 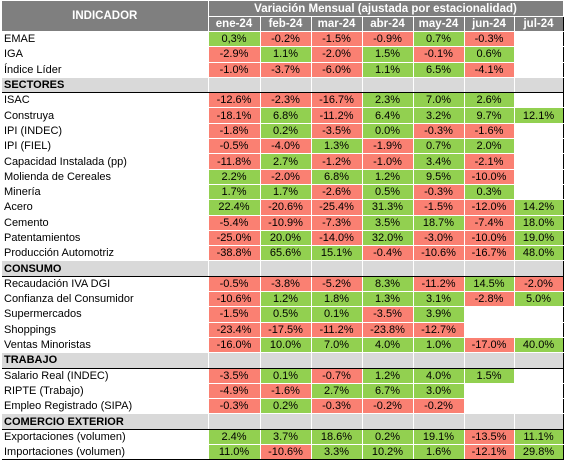 What do you see at coordinates (337, 207) in the screenshot?
I see `value-cell: -25.4%` at bounding box center [337, 207].